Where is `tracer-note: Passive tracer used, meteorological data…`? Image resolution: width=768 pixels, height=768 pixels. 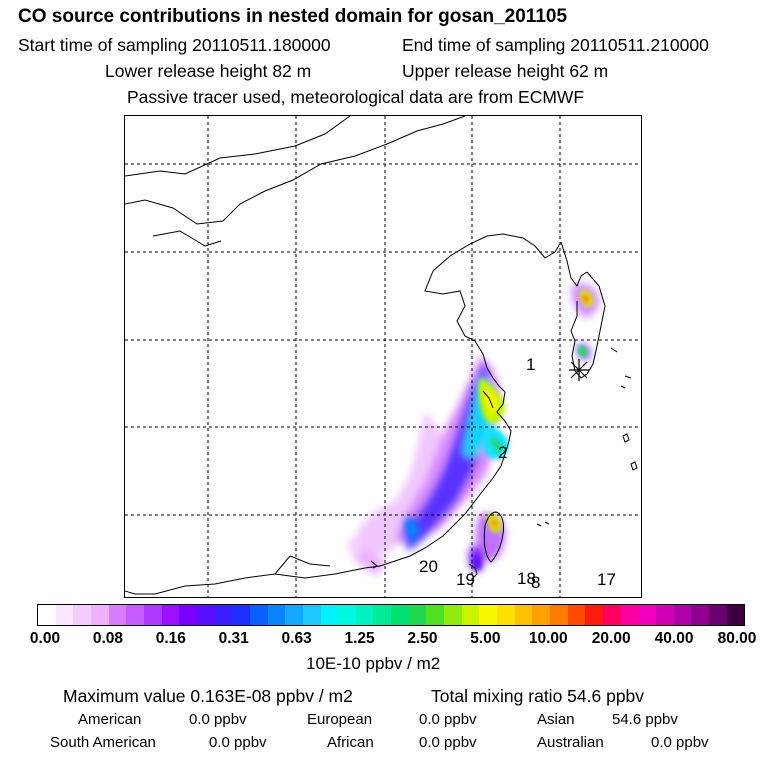
tracer-note: Passive tracer used, meteorological data… is located at coordinates (356, 97).